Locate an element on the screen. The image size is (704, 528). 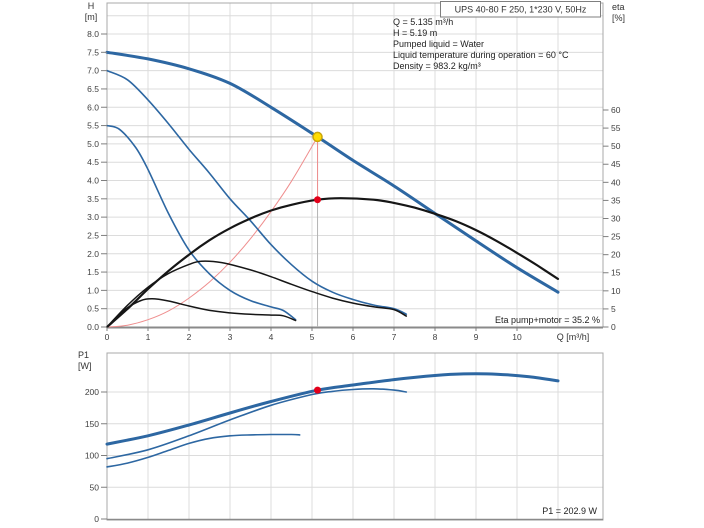
eta-readout: Eta pump+motor = 35.2 % is located at coordinates (547, 320).